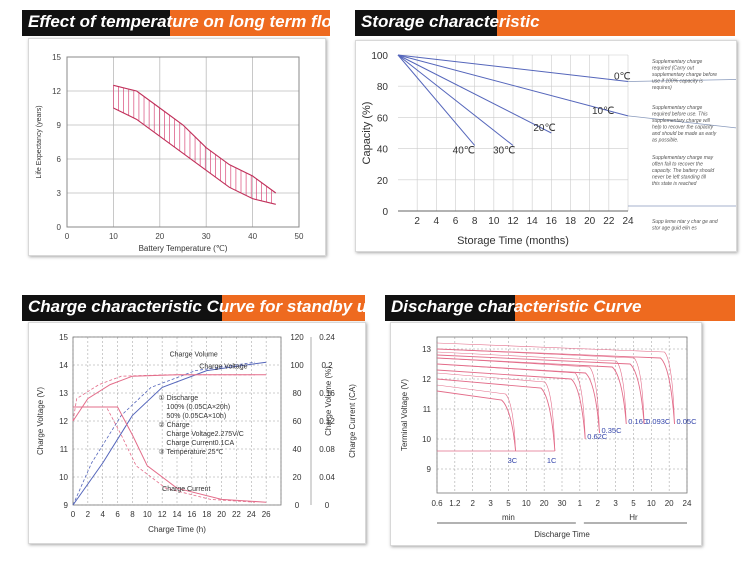 The image size is (750, 563). Describe the element at coordinates (59, 159) in the screenshot. I see `y-tick-label: 6` at that location.